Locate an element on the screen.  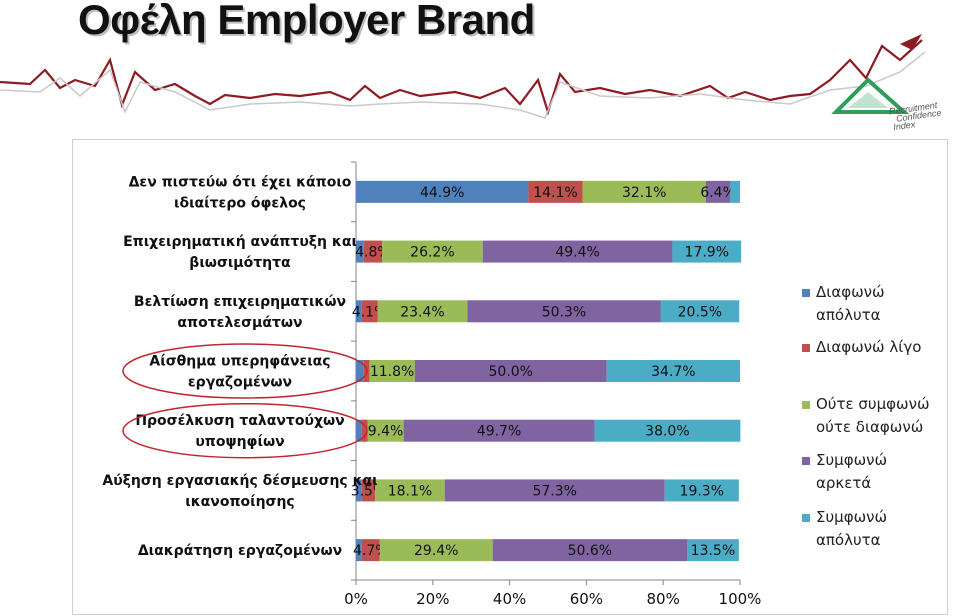
data-label: 23.4% is located at coordinates (422, 312).